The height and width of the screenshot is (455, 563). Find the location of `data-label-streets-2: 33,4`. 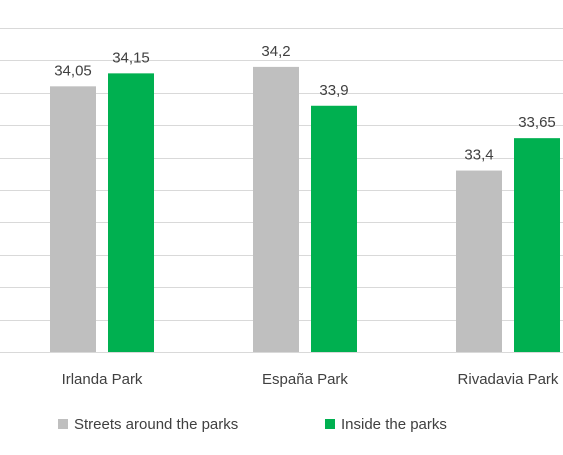

data-label-streets-2: 33,4 is located at coordinates (478, 155).